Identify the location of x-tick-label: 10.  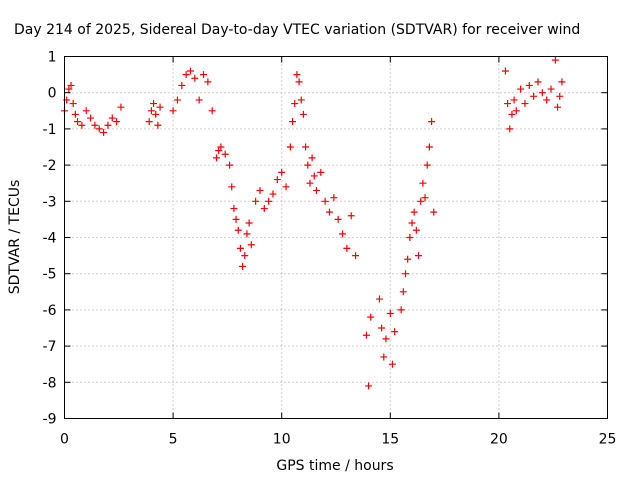
(282, 440).